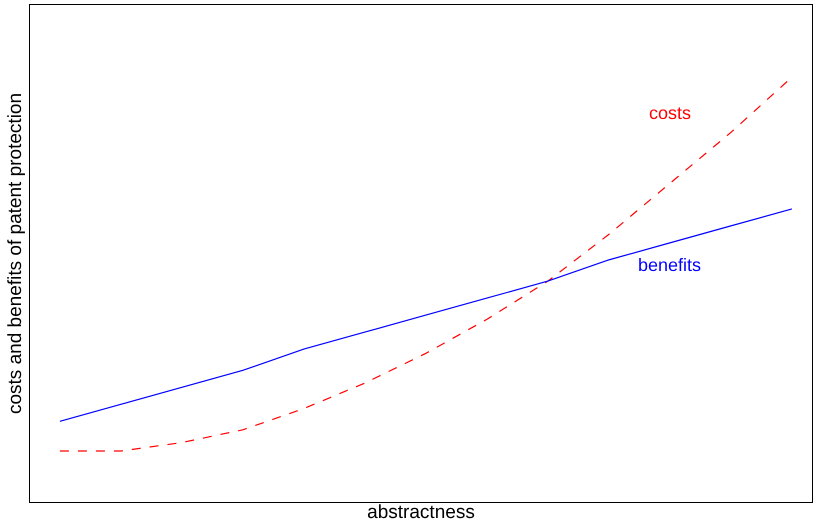 The width and height of the screenshot is (814, 527). What do you see at coordinates (670, 113) in the screenshot?
I see `series-label: costs` at bounding box center [670, 113].